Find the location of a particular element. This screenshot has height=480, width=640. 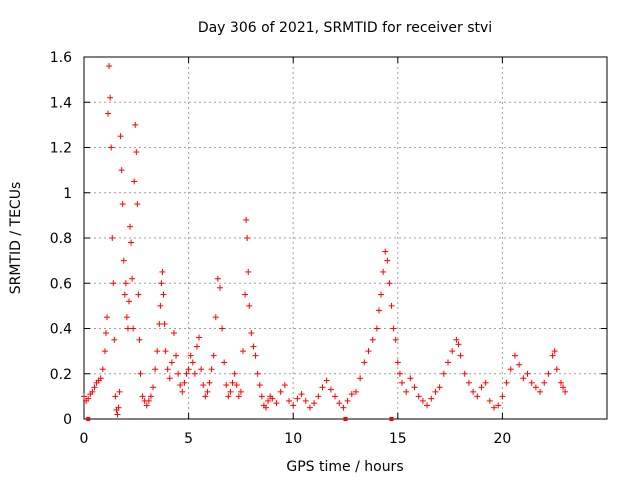

x-tick-label: 20 is located at coordinates (502, 439).